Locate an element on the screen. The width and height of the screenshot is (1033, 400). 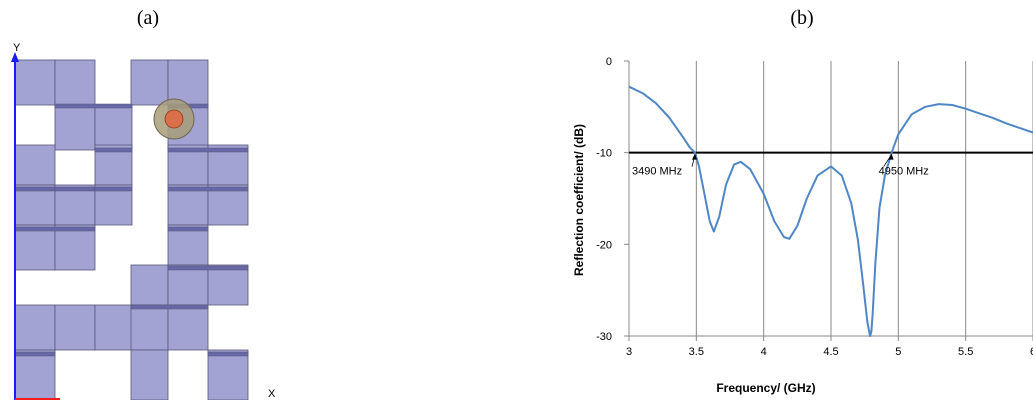
y-tick-label: 0 is located at coordinates (609, 62).